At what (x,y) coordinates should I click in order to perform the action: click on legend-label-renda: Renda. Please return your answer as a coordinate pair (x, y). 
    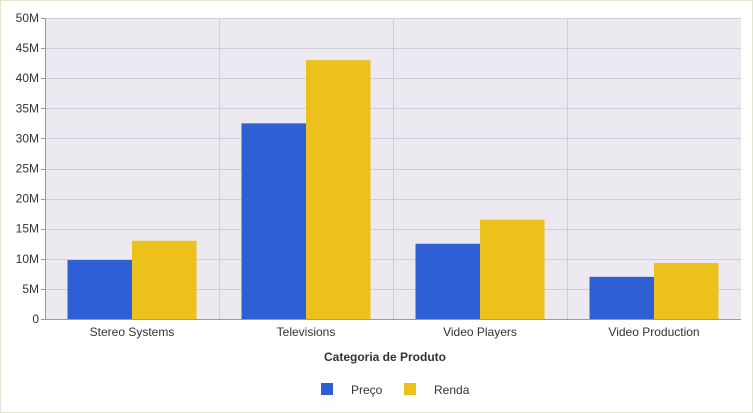
    Looking at the image, I should click on (452, 390).